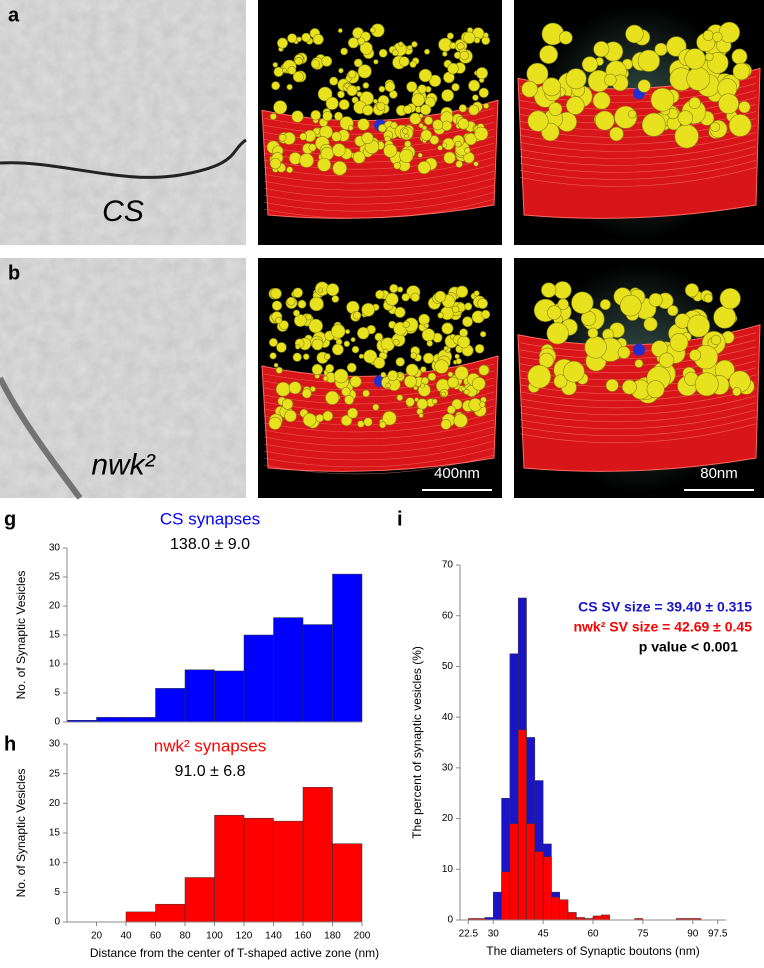 Image resolution: width=764 pixels, height=968 pixels. I want to click on panel-label: a, so click(14, 15).